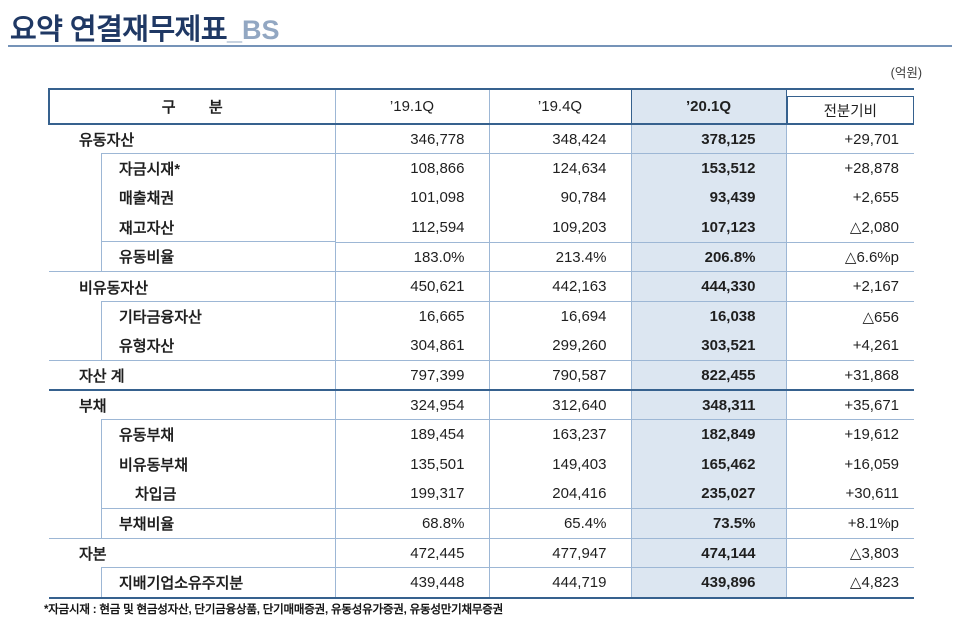 This screenshot has height=623, width=960. I want to click on cell-20-1q: 378,125, so click(708, 139).